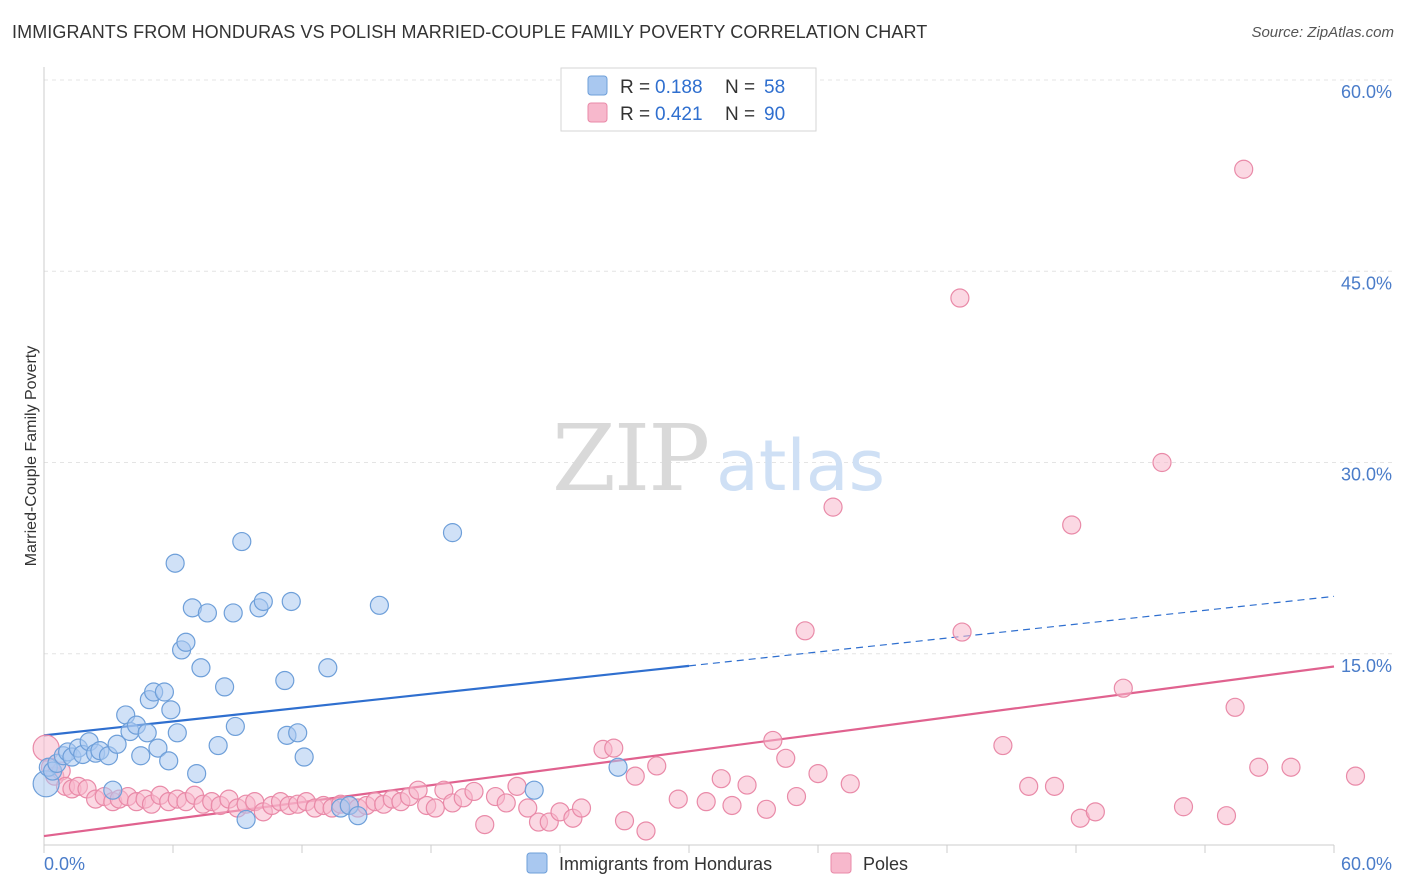 The height and width of the screenshot is (892, 1406). What do you see at coordinates (366, 700) in the screenshot?
I see `trend-line-honduras-solid` at bounding box center [366, 700].